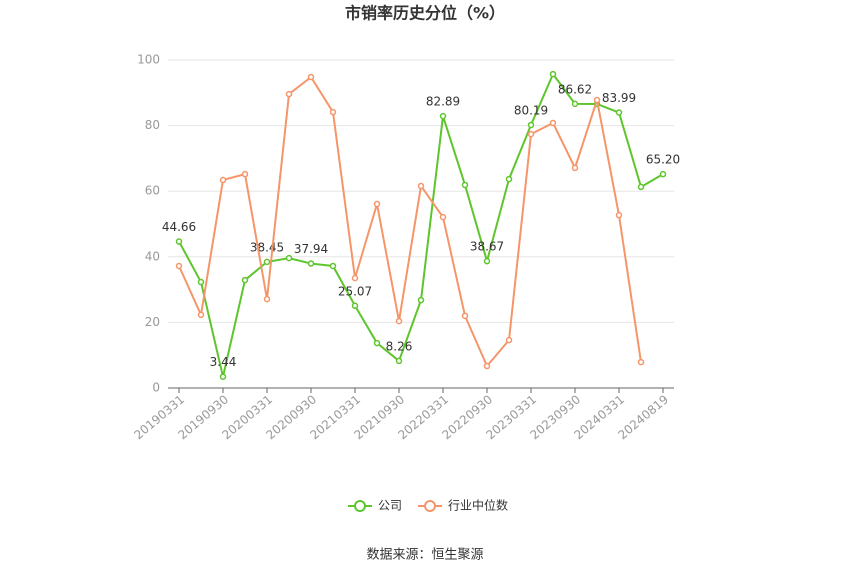  What do you see at coordinates (355, 291) in the screenshot?
I see `value-label: 25.07` at bounding box center [355, 291].